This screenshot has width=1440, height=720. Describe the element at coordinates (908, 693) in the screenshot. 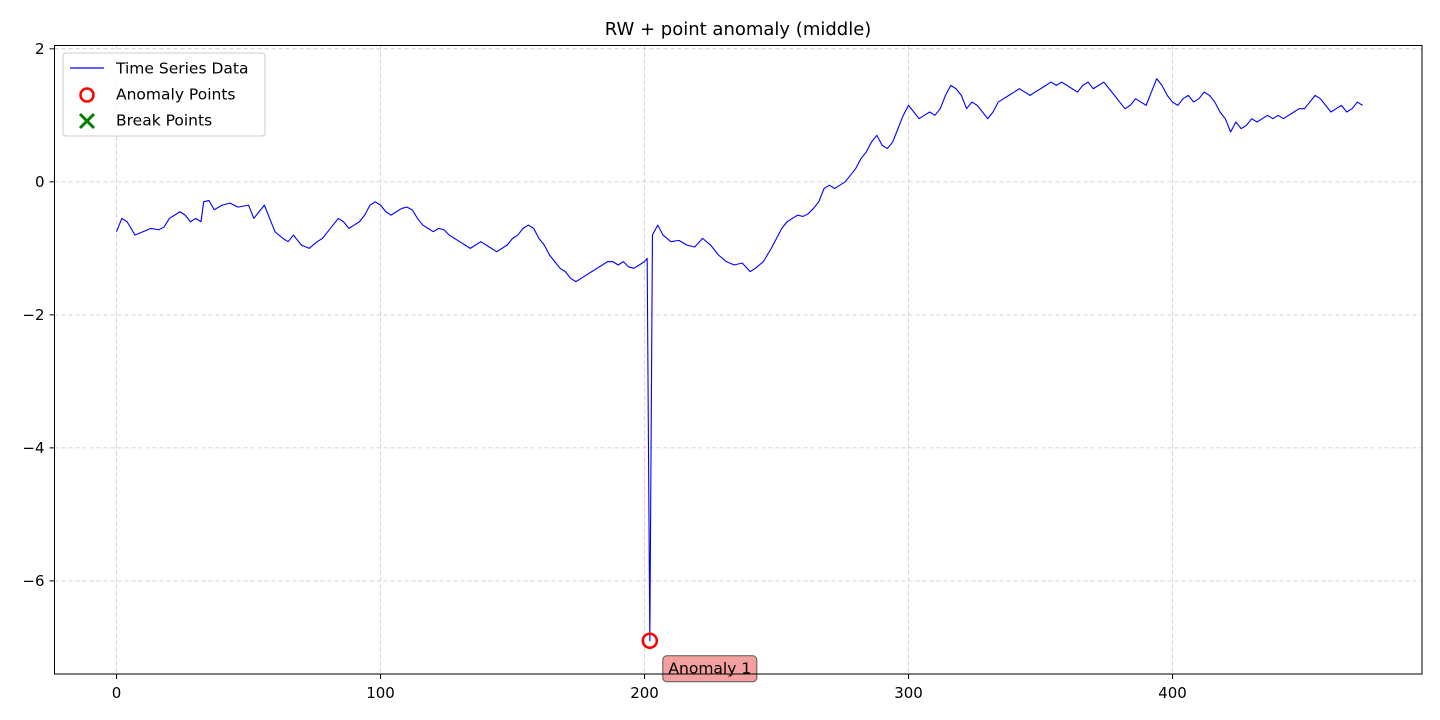

I see `x-tick-label: 300` at that location.